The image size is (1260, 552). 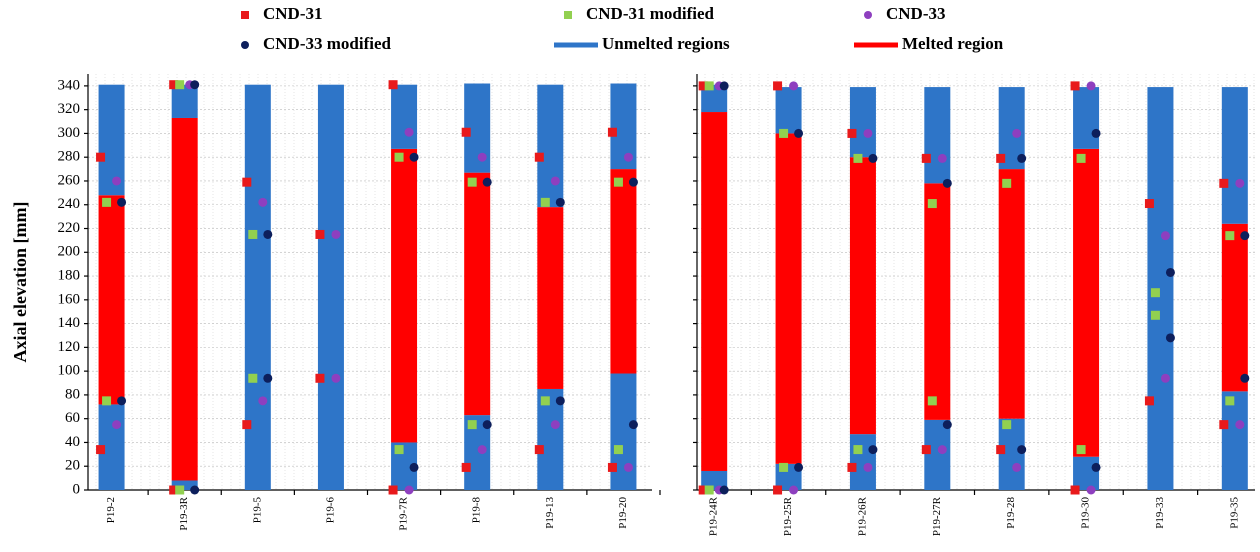 What do you see at coordinates (69, 204) in the screenshot?
I see `y-tick-label: 240` at bounding box center [69, 204].